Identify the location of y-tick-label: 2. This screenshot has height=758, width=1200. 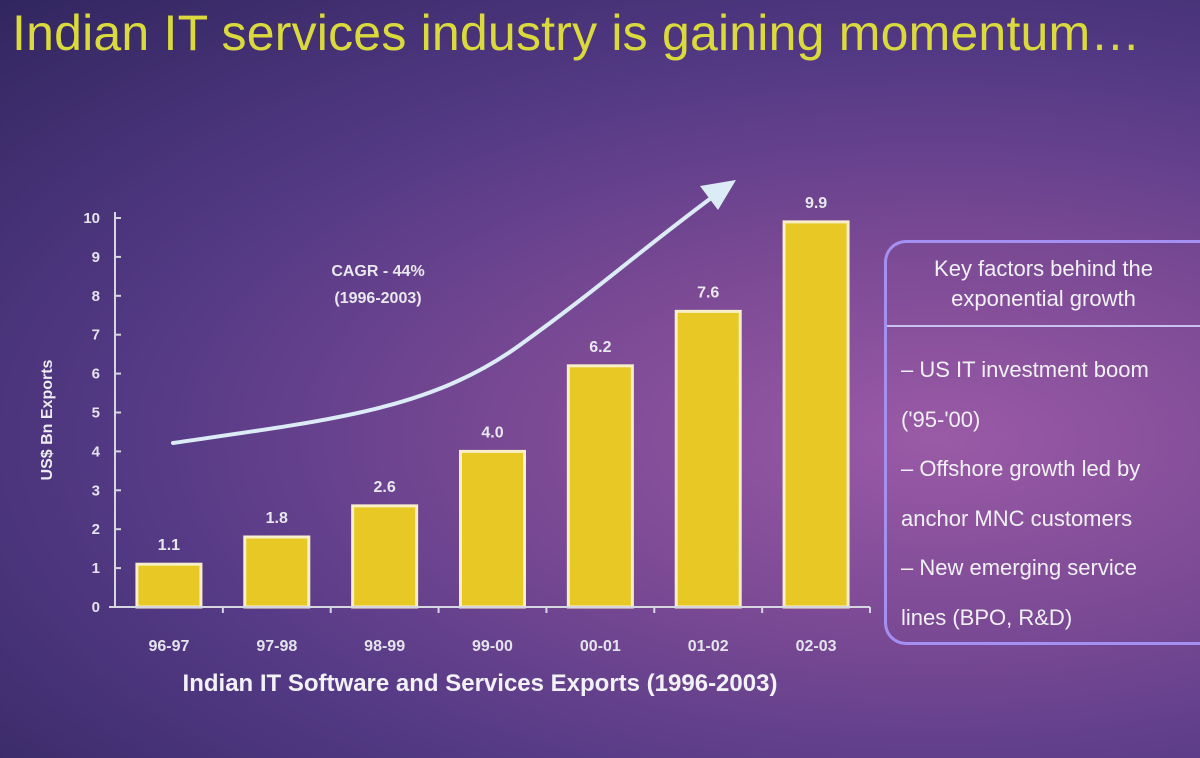
(96, 529).